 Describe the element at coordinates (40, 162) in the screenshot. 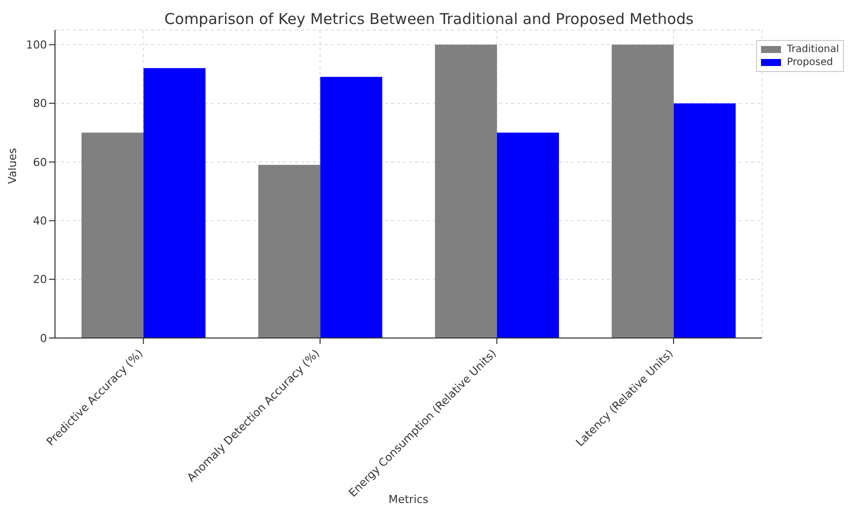

I see `y-tick-label: 60` at that location.